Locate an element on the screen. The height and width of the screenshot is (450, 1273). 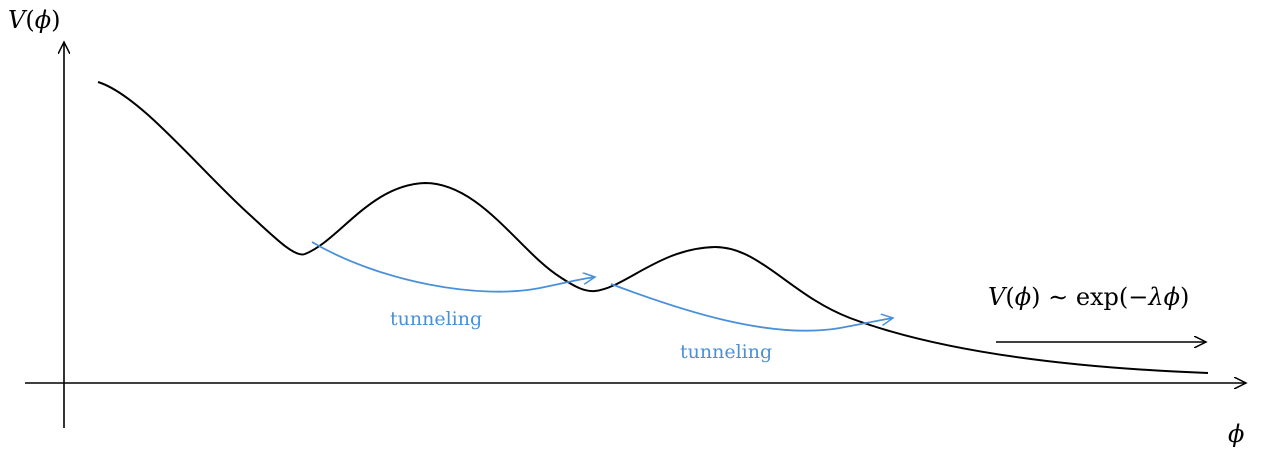
tunneling-label-1: tunneling is located at coordinates (436, 319).